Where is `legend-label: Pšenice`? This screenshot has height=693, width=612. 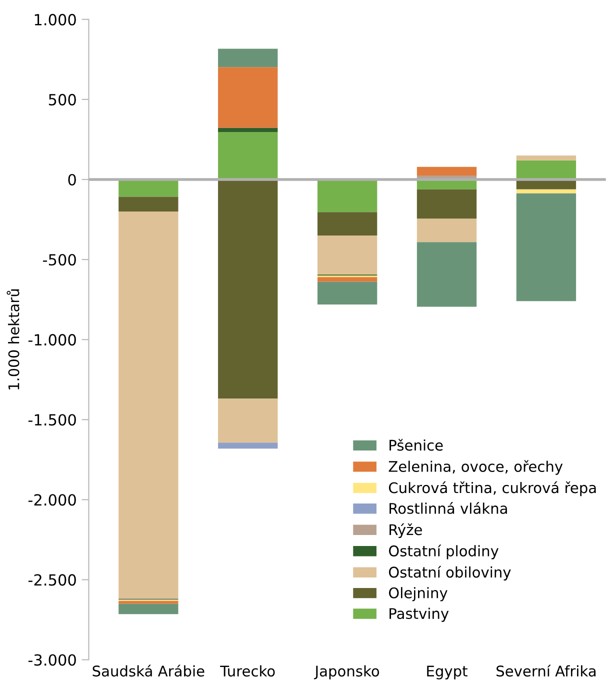 legend-label: Pšenice is located at coordinates (416, 444).